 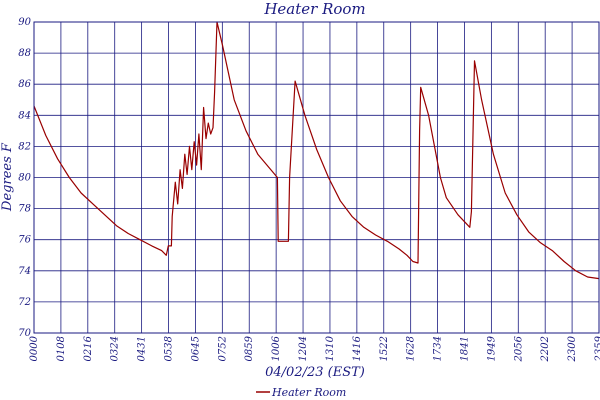 What do you see at coordinates (24, 178) in the screenshot?
I see `y-tick-label: 80` at bounding box center [24, 178].